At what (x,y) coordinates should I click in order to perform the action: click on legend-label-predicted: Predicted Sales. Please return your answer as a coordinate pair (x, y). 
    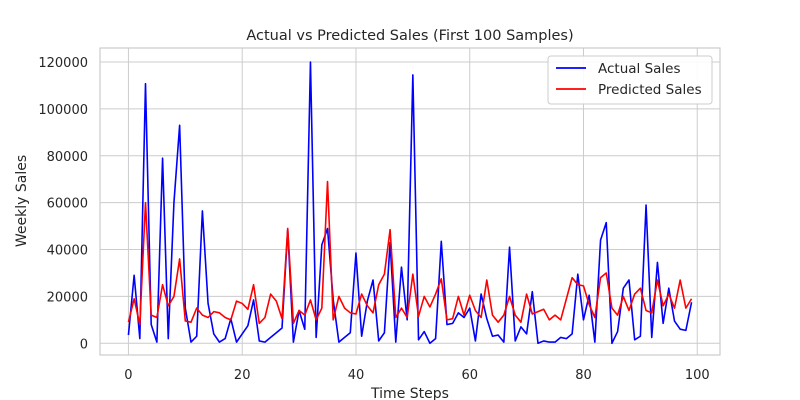
    Looking at the image, I should click on (650, 90).